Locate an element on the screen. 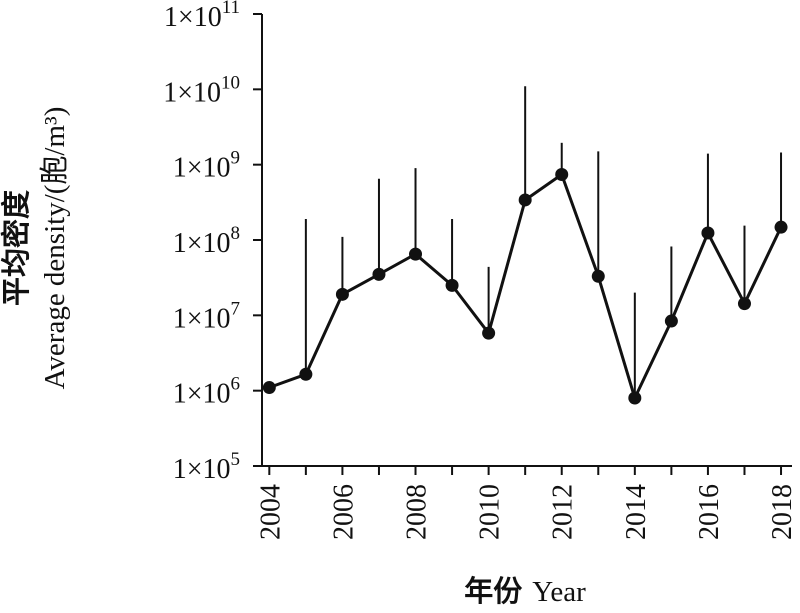 This screenshot has height=613, width=800. x-tick-label: 2010 is located at coordinates (490, 512).